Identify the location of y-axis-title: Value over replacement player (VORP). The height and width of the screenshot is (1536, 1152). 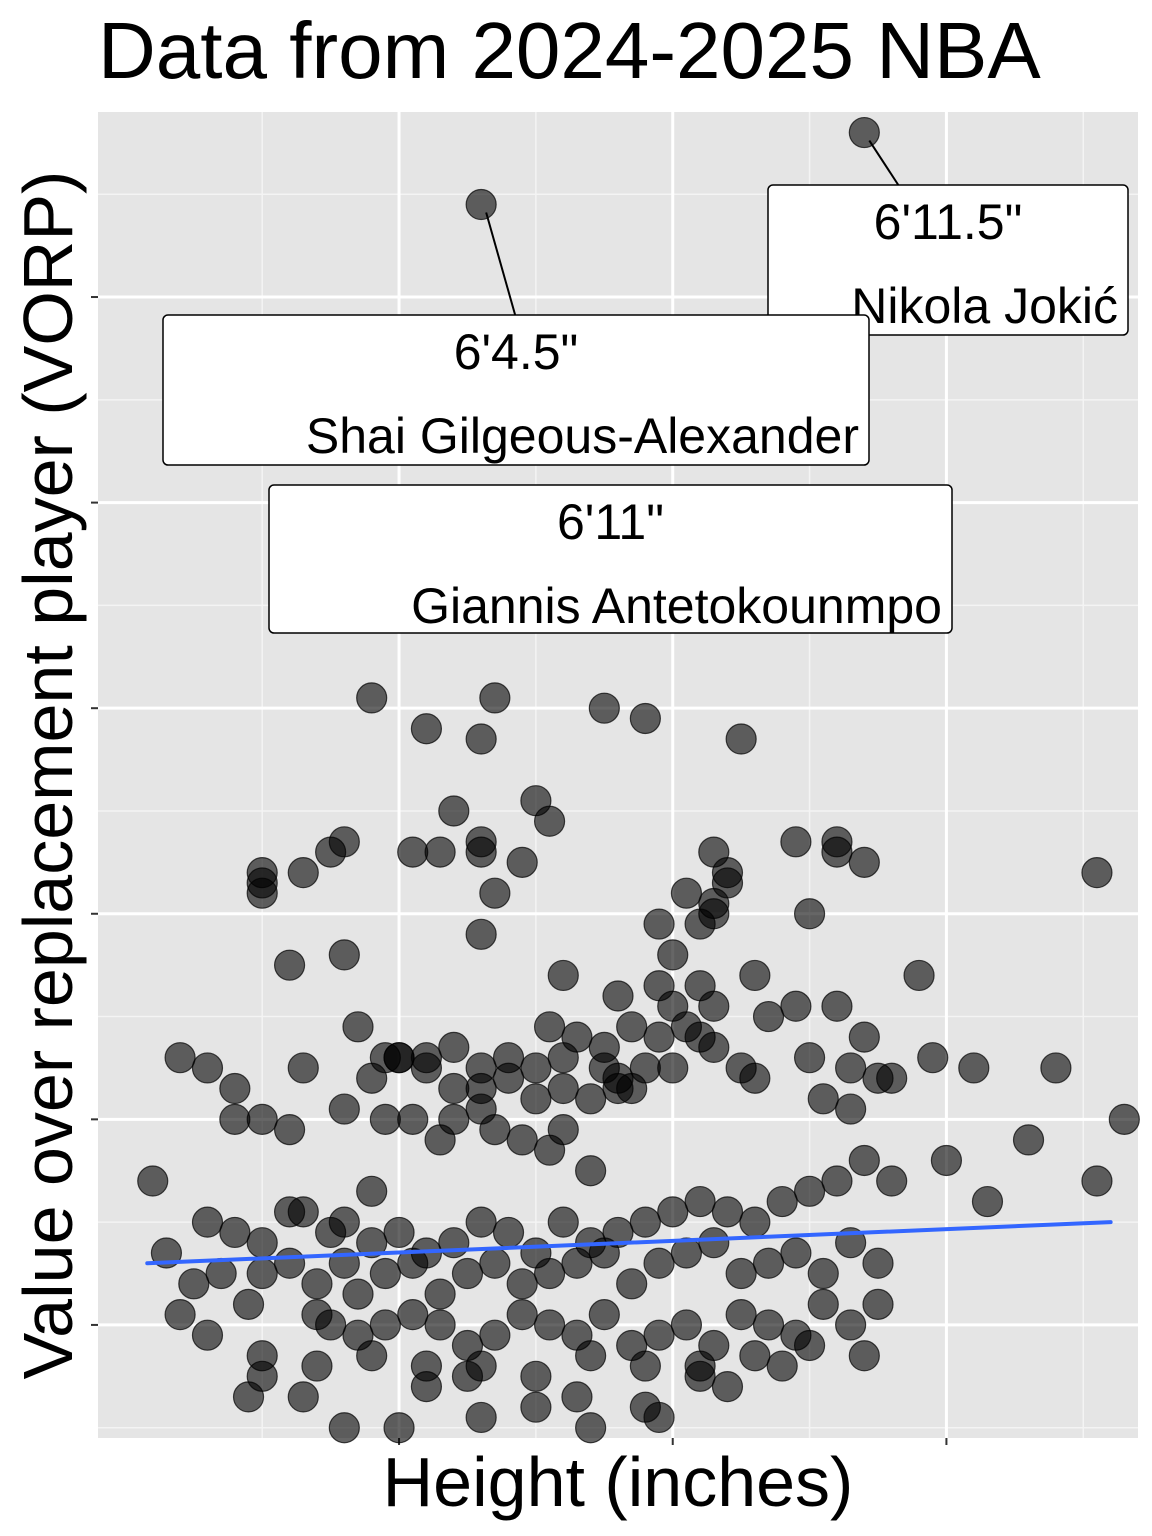
(48, 775).